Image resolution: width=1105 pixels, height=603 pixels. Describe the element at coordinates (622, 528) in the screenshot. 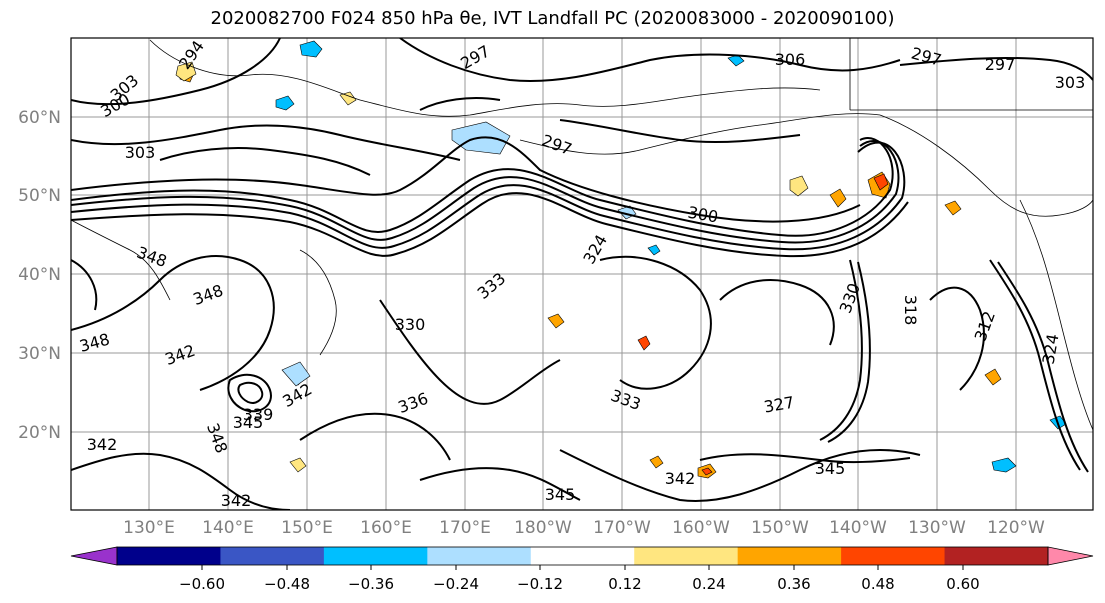

I see `longitude-label: 170°W` at that location.